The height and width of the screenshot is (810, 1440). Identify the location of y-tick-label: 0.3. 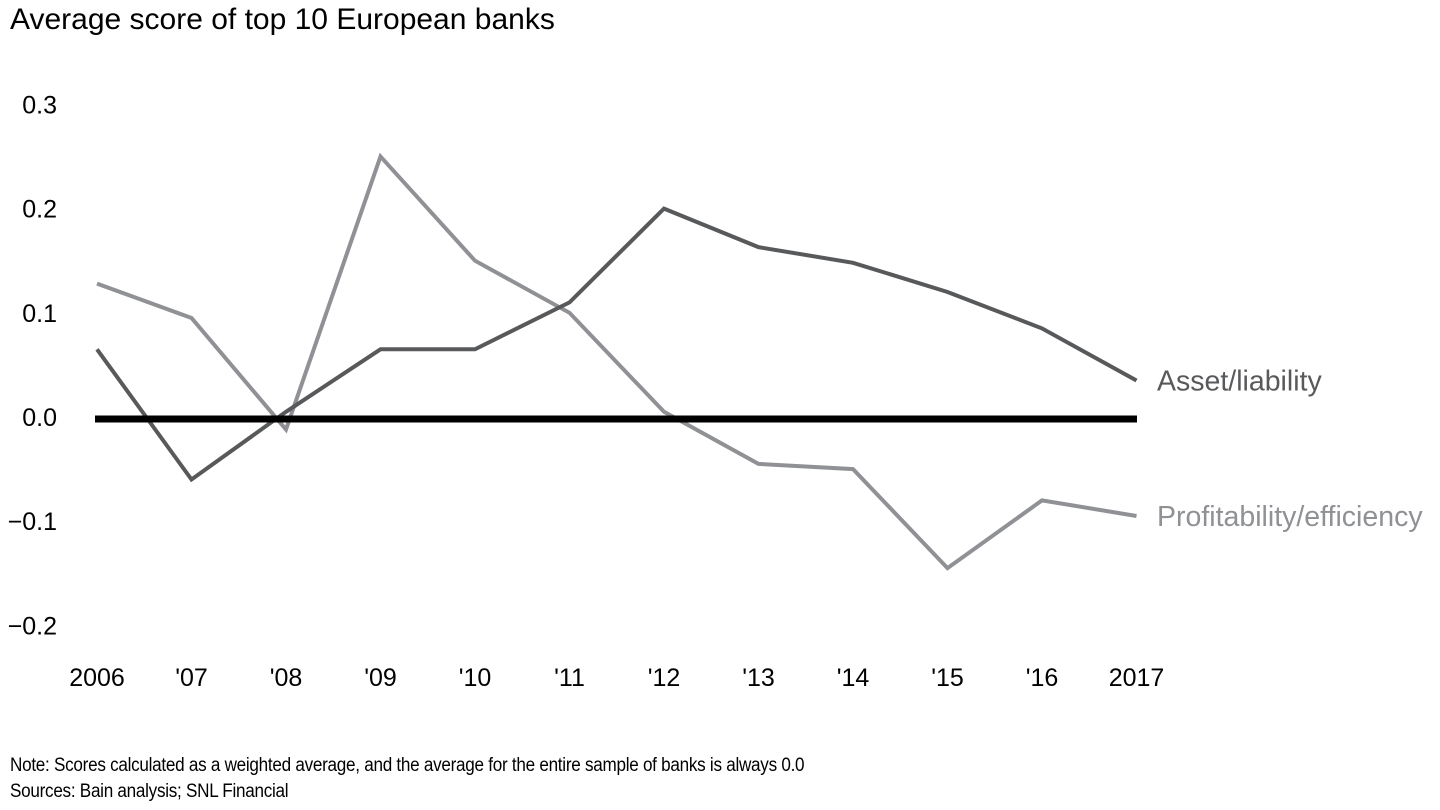
(39, 105).